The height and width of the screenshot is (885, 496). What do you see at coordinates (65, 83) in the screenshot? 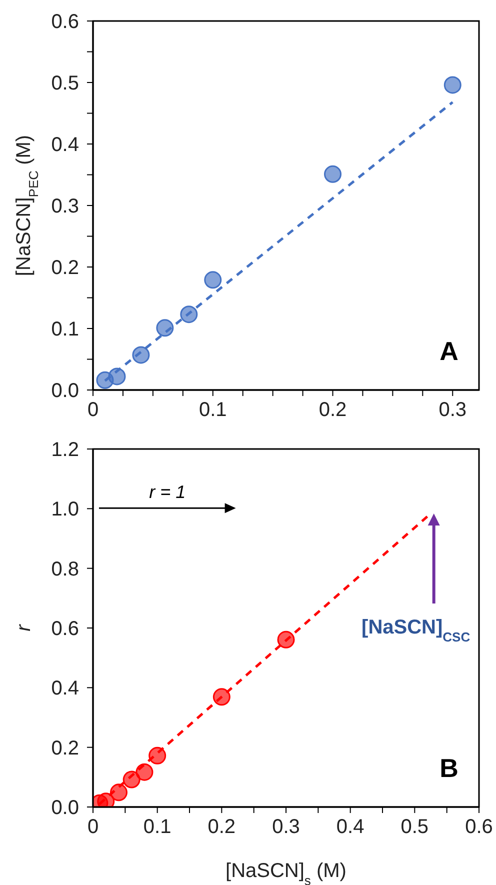
I see `y-tick-label: 0.5` at bounding box center [65, 83].